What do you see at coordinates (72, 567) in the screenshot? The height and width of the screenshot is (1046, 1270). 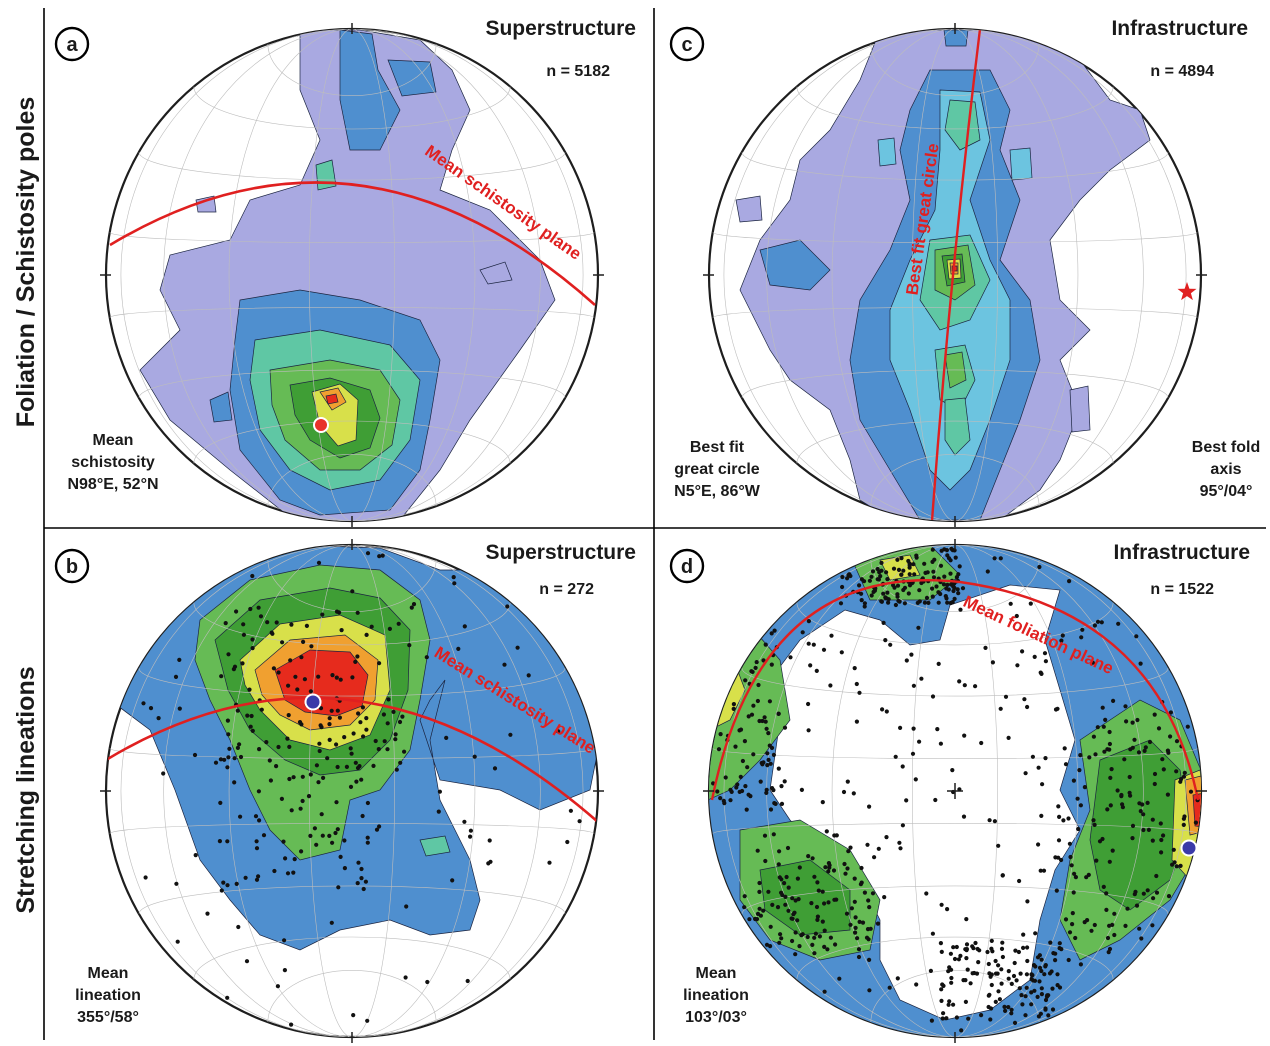 I see `panel-letter: b` at bounding box center [72, 567].